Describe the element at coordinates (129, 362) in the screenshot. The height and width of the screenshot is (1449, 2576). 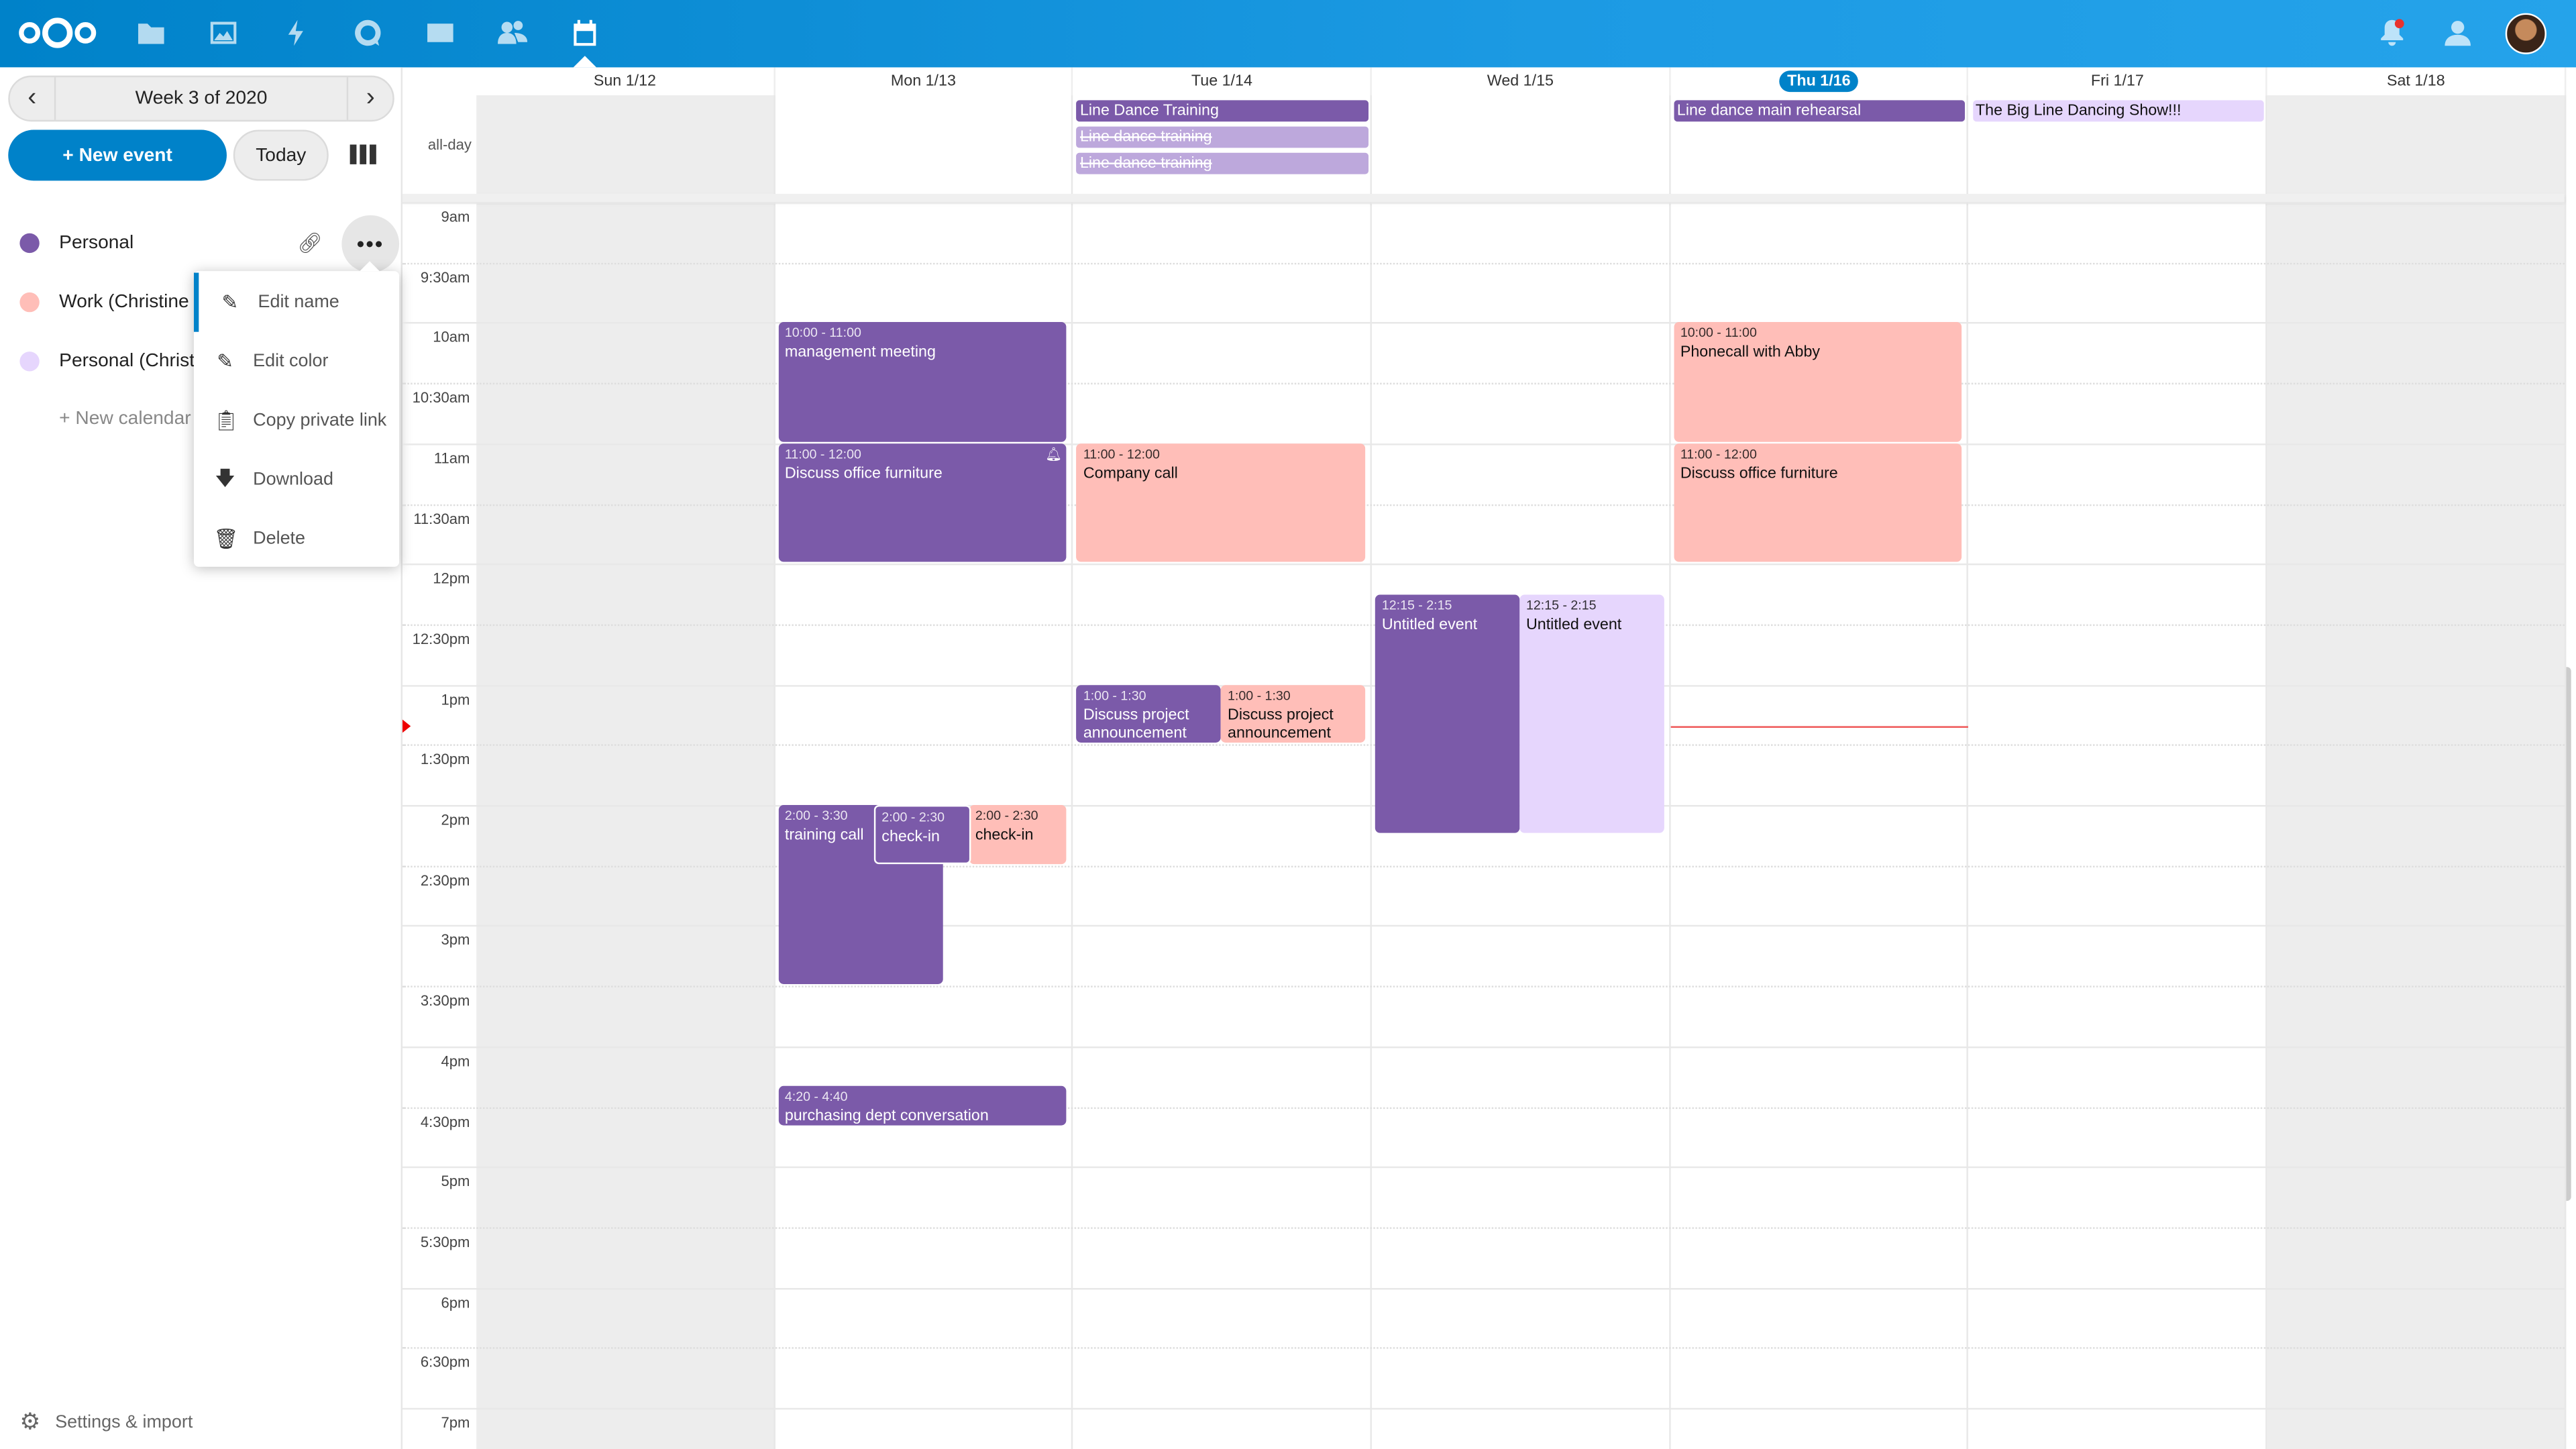
I see `calendar-name: Personal (Christi` at that location.